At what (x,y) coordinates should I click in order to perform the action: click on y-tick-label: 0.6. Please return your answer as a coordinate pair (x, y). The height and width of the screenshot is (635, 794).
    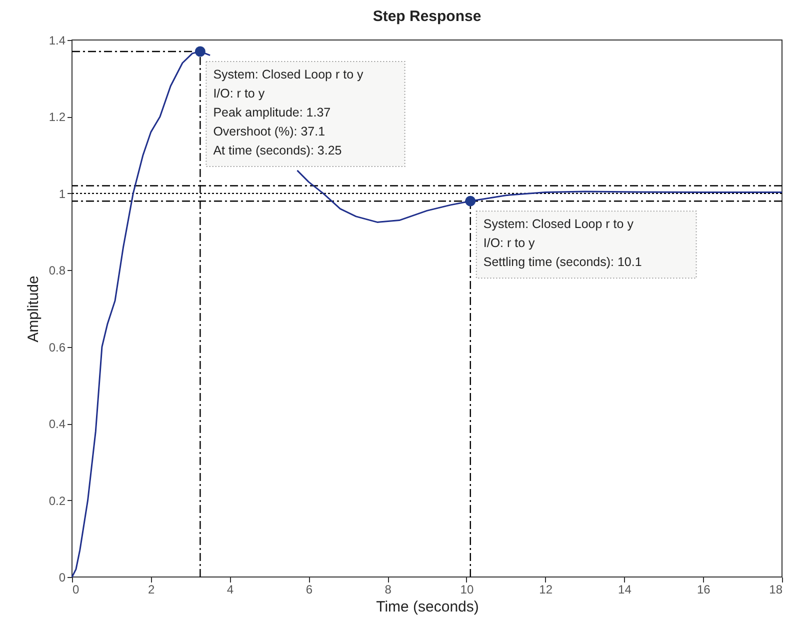
    Looking at the image, I should click on (57, 347).